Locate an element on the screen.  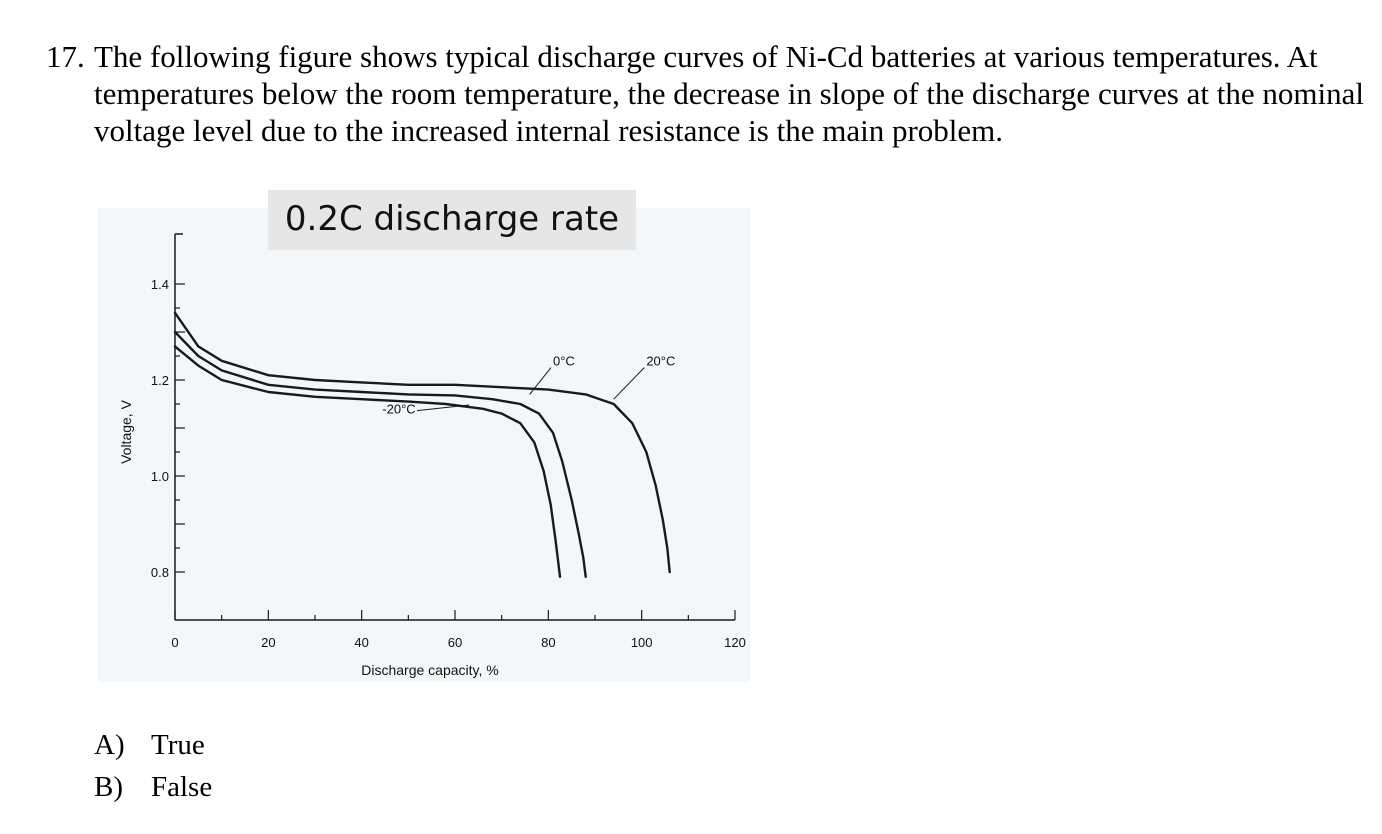
annotation-label: -20°C is located at coordinates (398, 409).